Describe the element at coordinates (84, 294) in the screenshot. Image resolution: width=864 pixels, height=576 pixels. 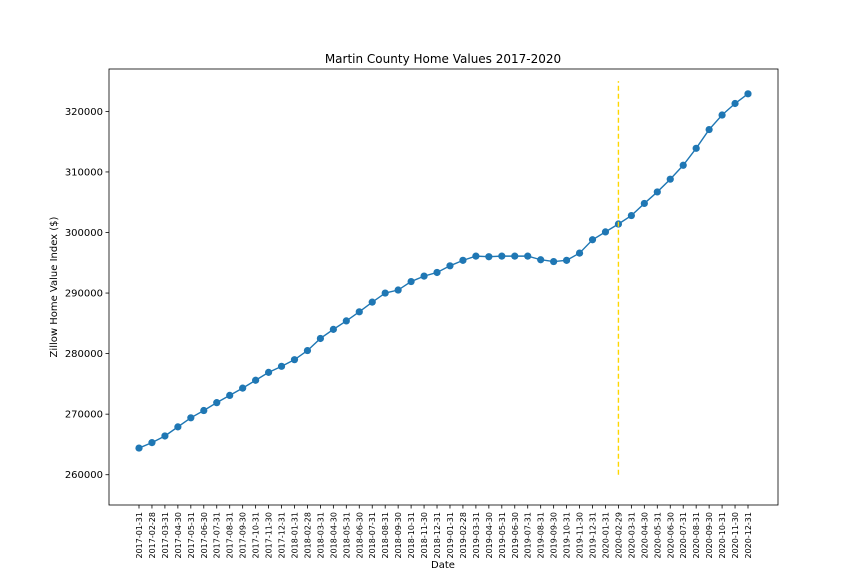
I see `y-tick-label: 290000` at that location.